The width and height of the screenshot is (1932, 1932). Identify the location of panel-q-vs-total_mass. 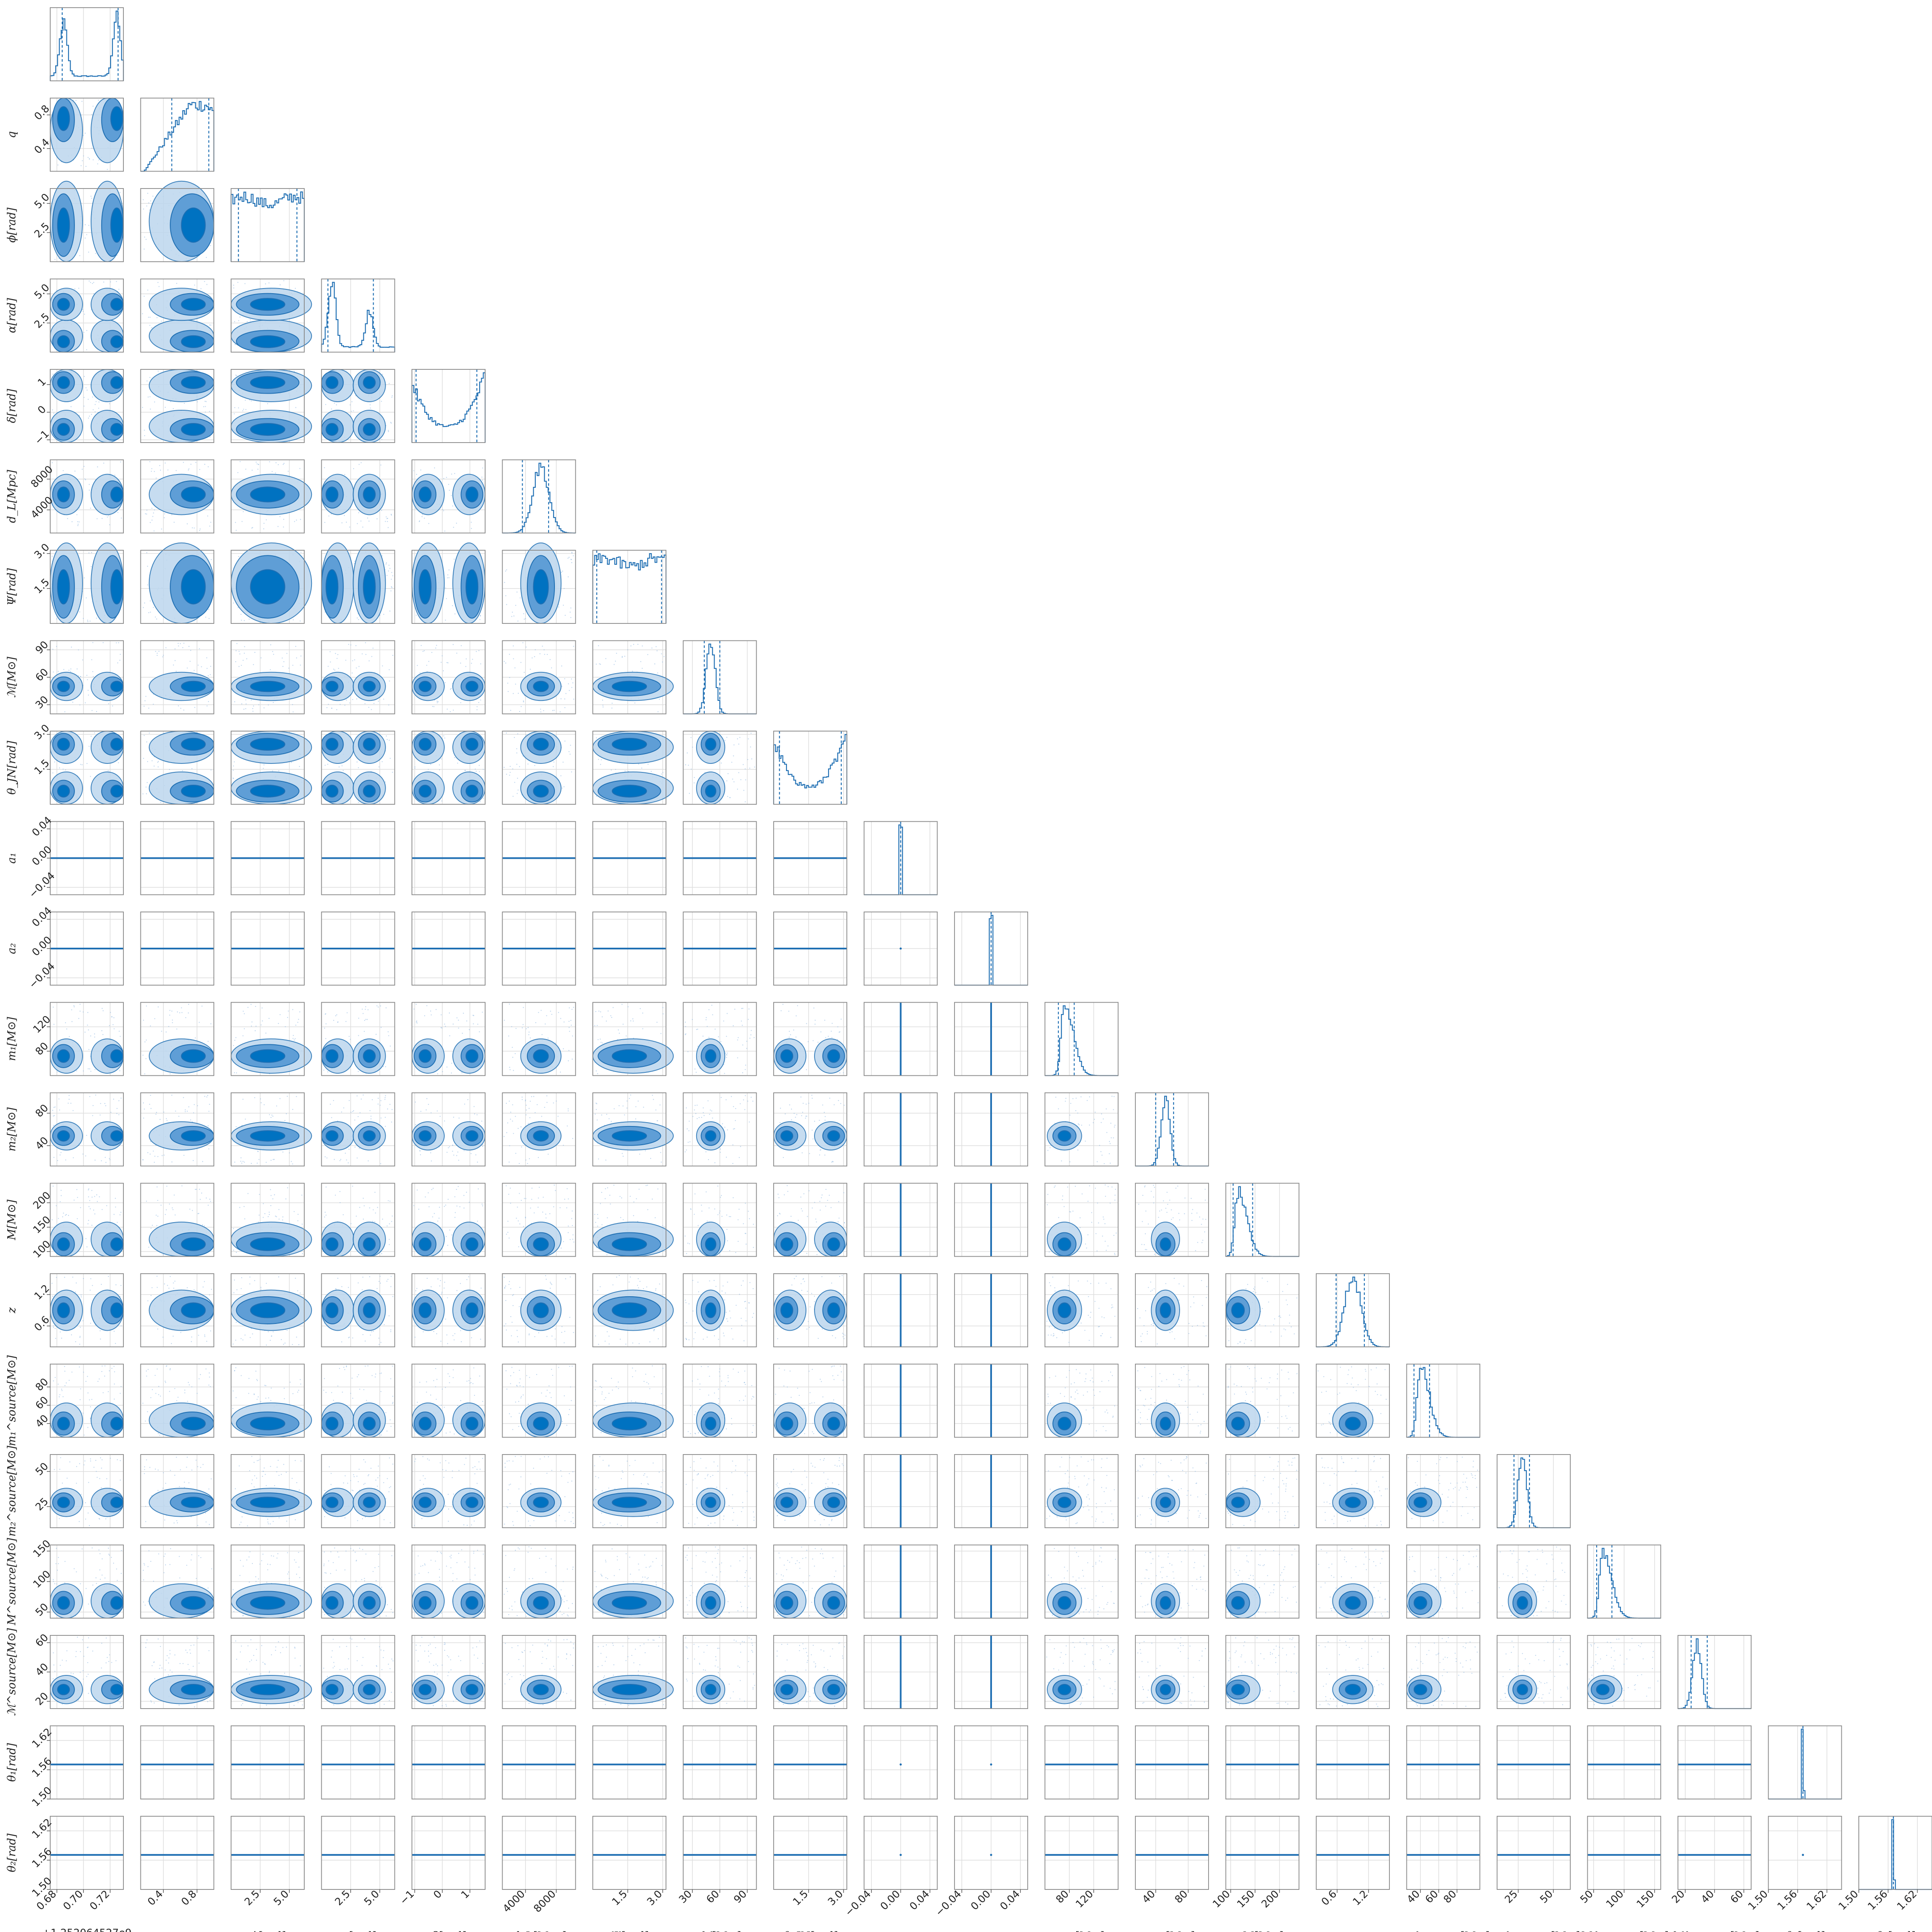
(177, 1220).